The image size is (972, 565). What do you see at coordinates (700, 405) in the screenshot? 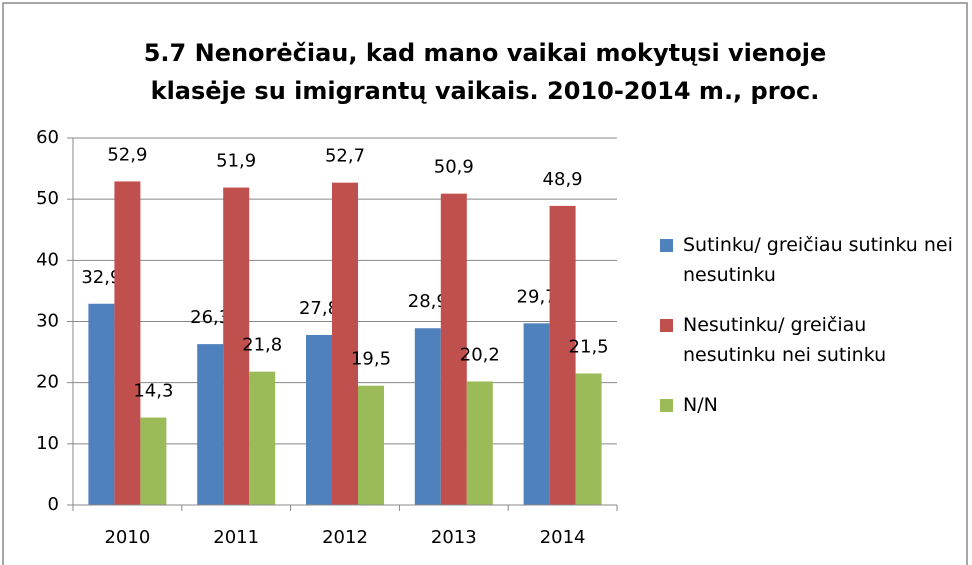
I see `legend-label: N/N` at bounding box center [700, 405].